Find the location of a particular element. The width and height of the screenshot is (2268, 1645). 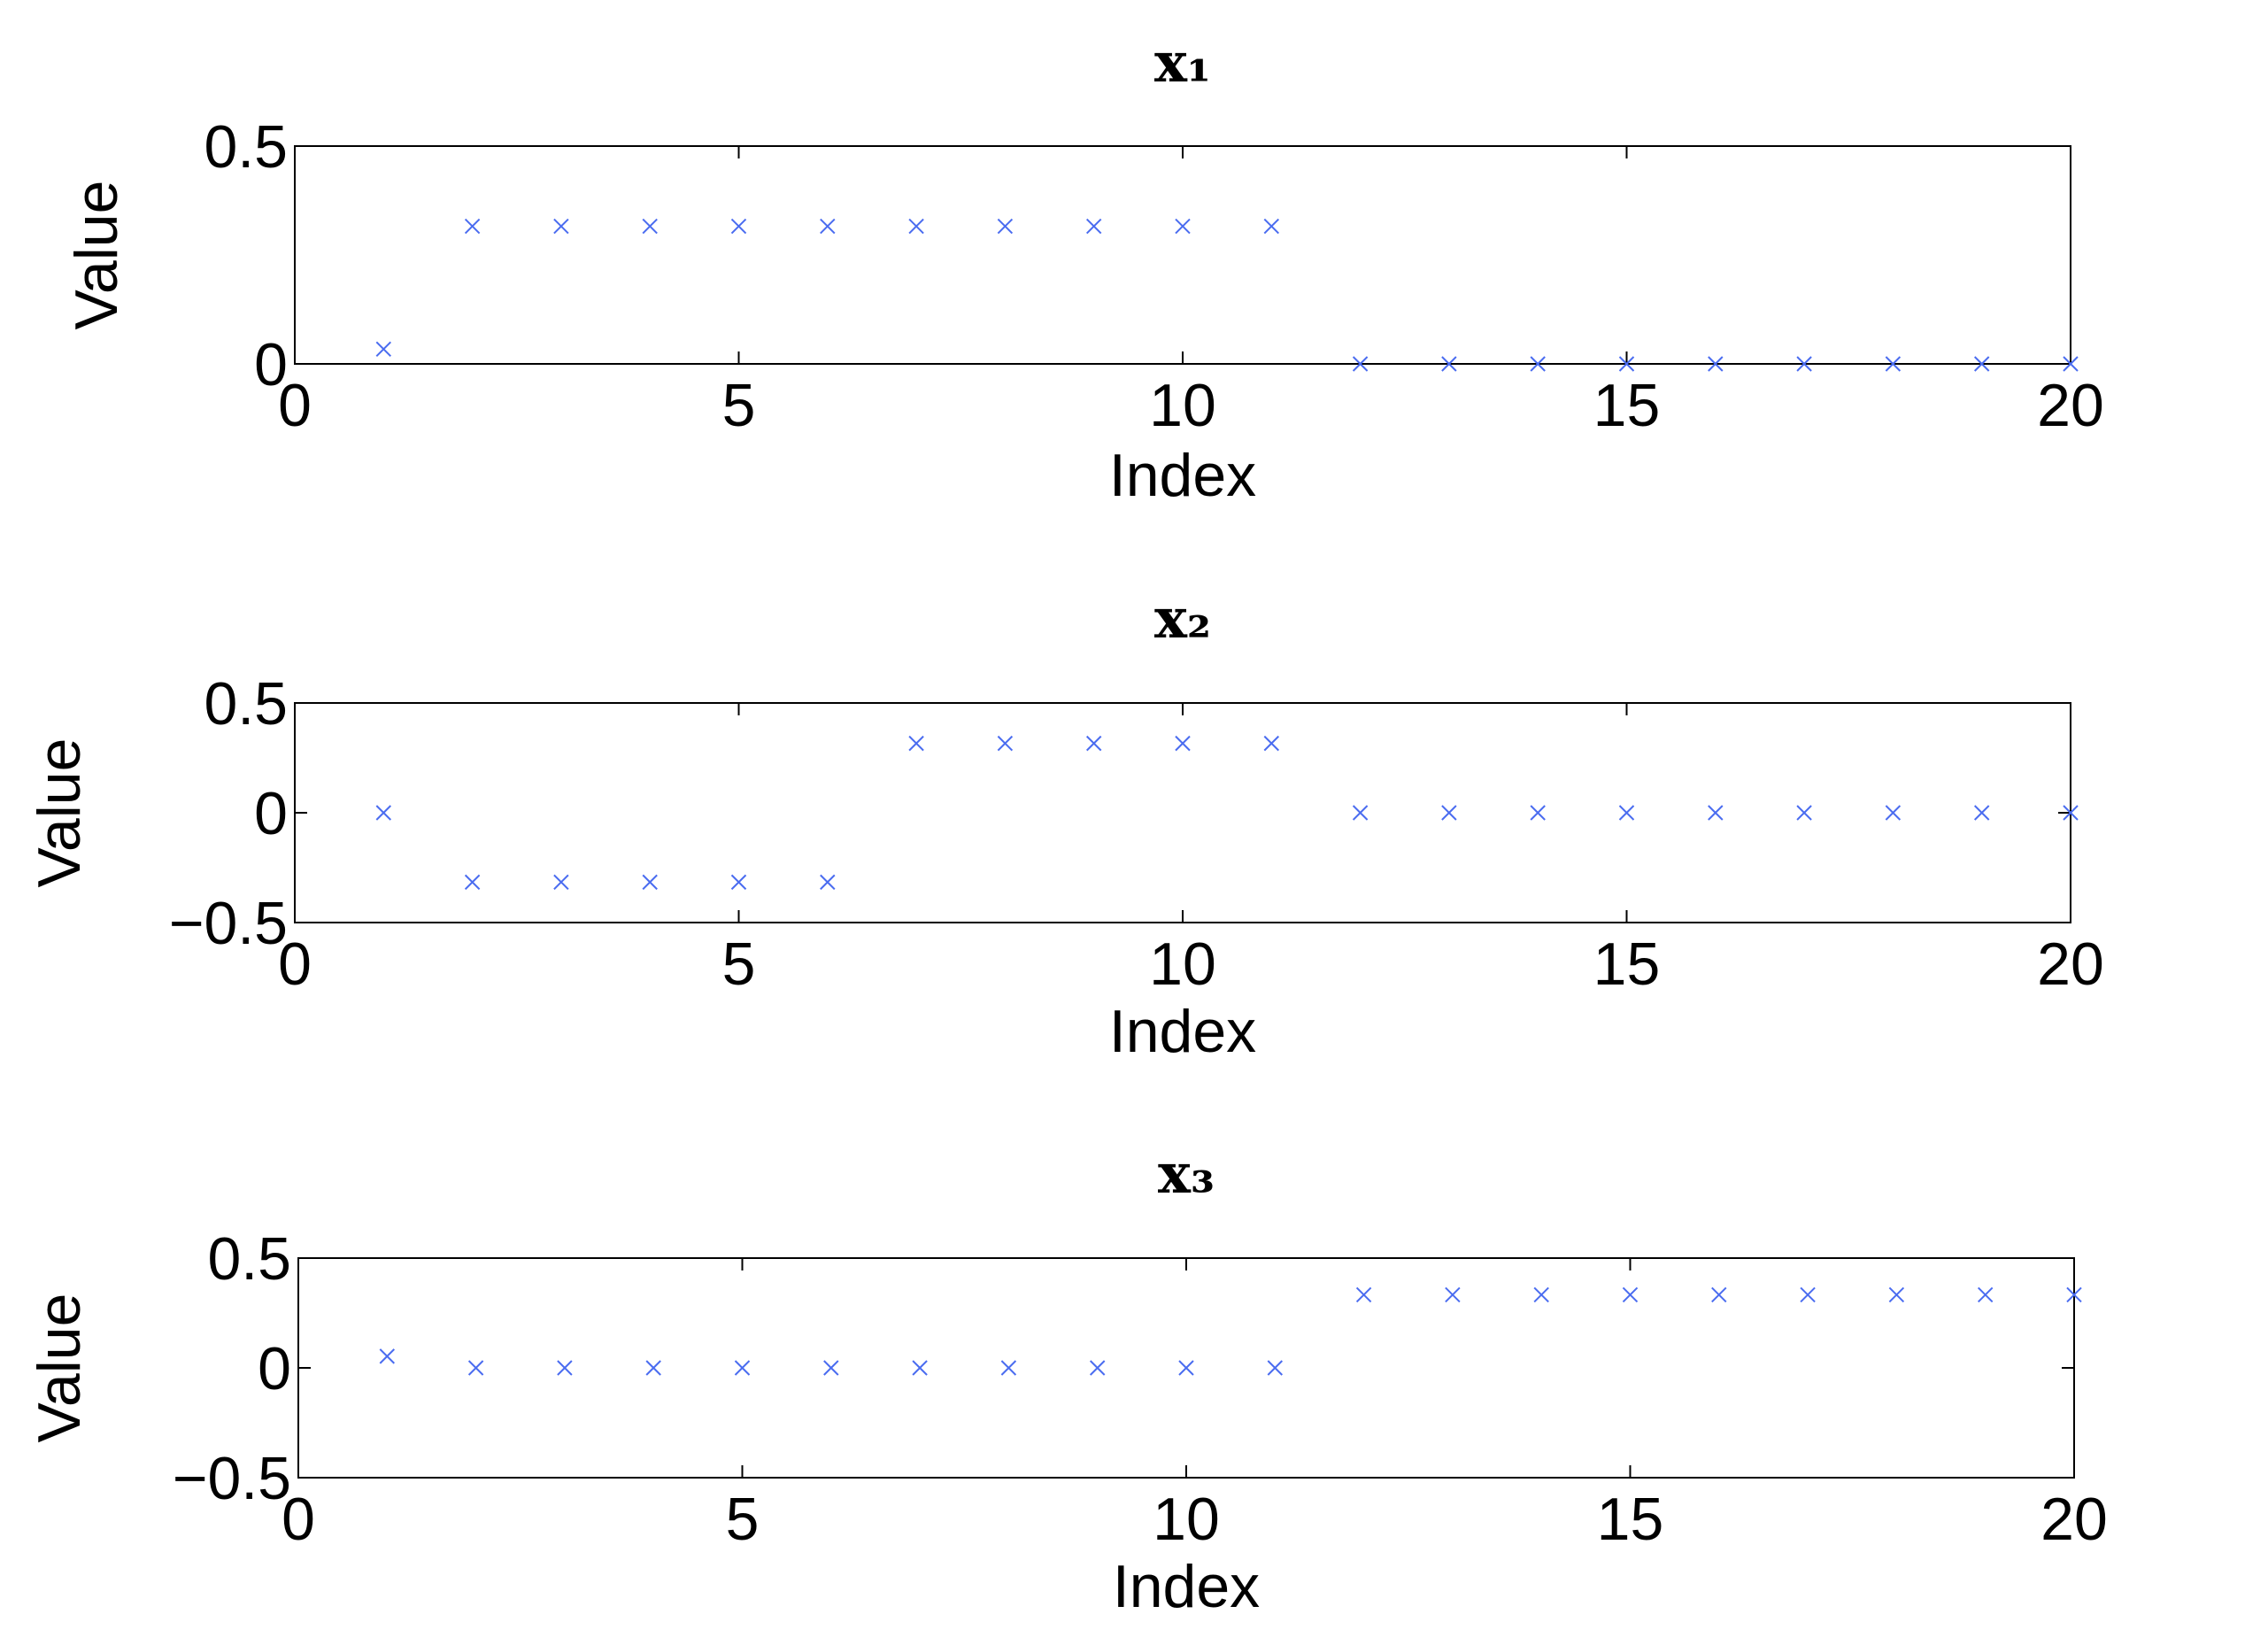

chart-title: x₂ is located at coordinates (1182, 618).